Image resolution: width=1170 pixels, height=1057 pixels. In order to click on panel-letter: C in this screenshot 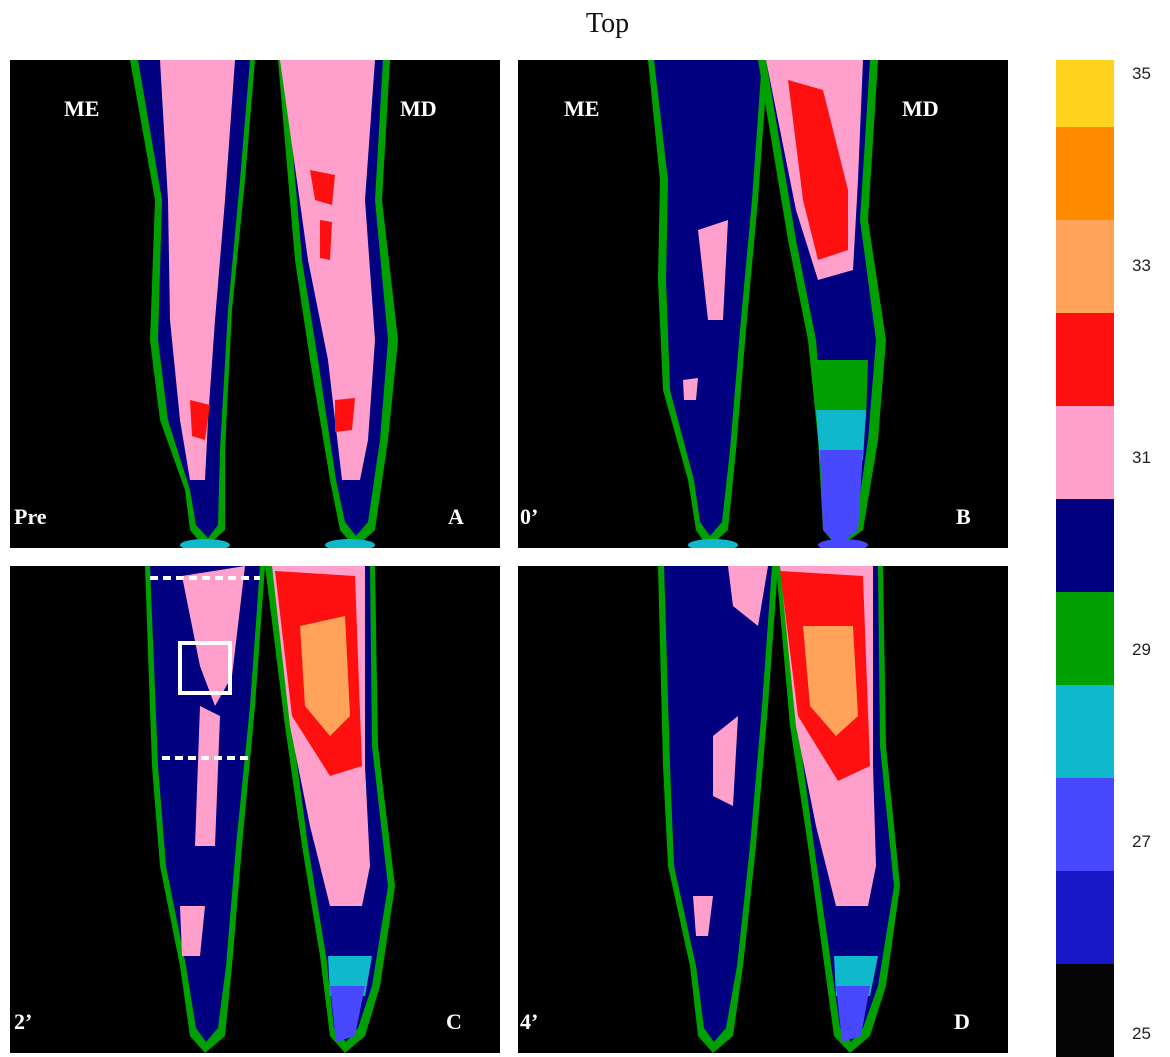, I will do `click(454, 1021)`.